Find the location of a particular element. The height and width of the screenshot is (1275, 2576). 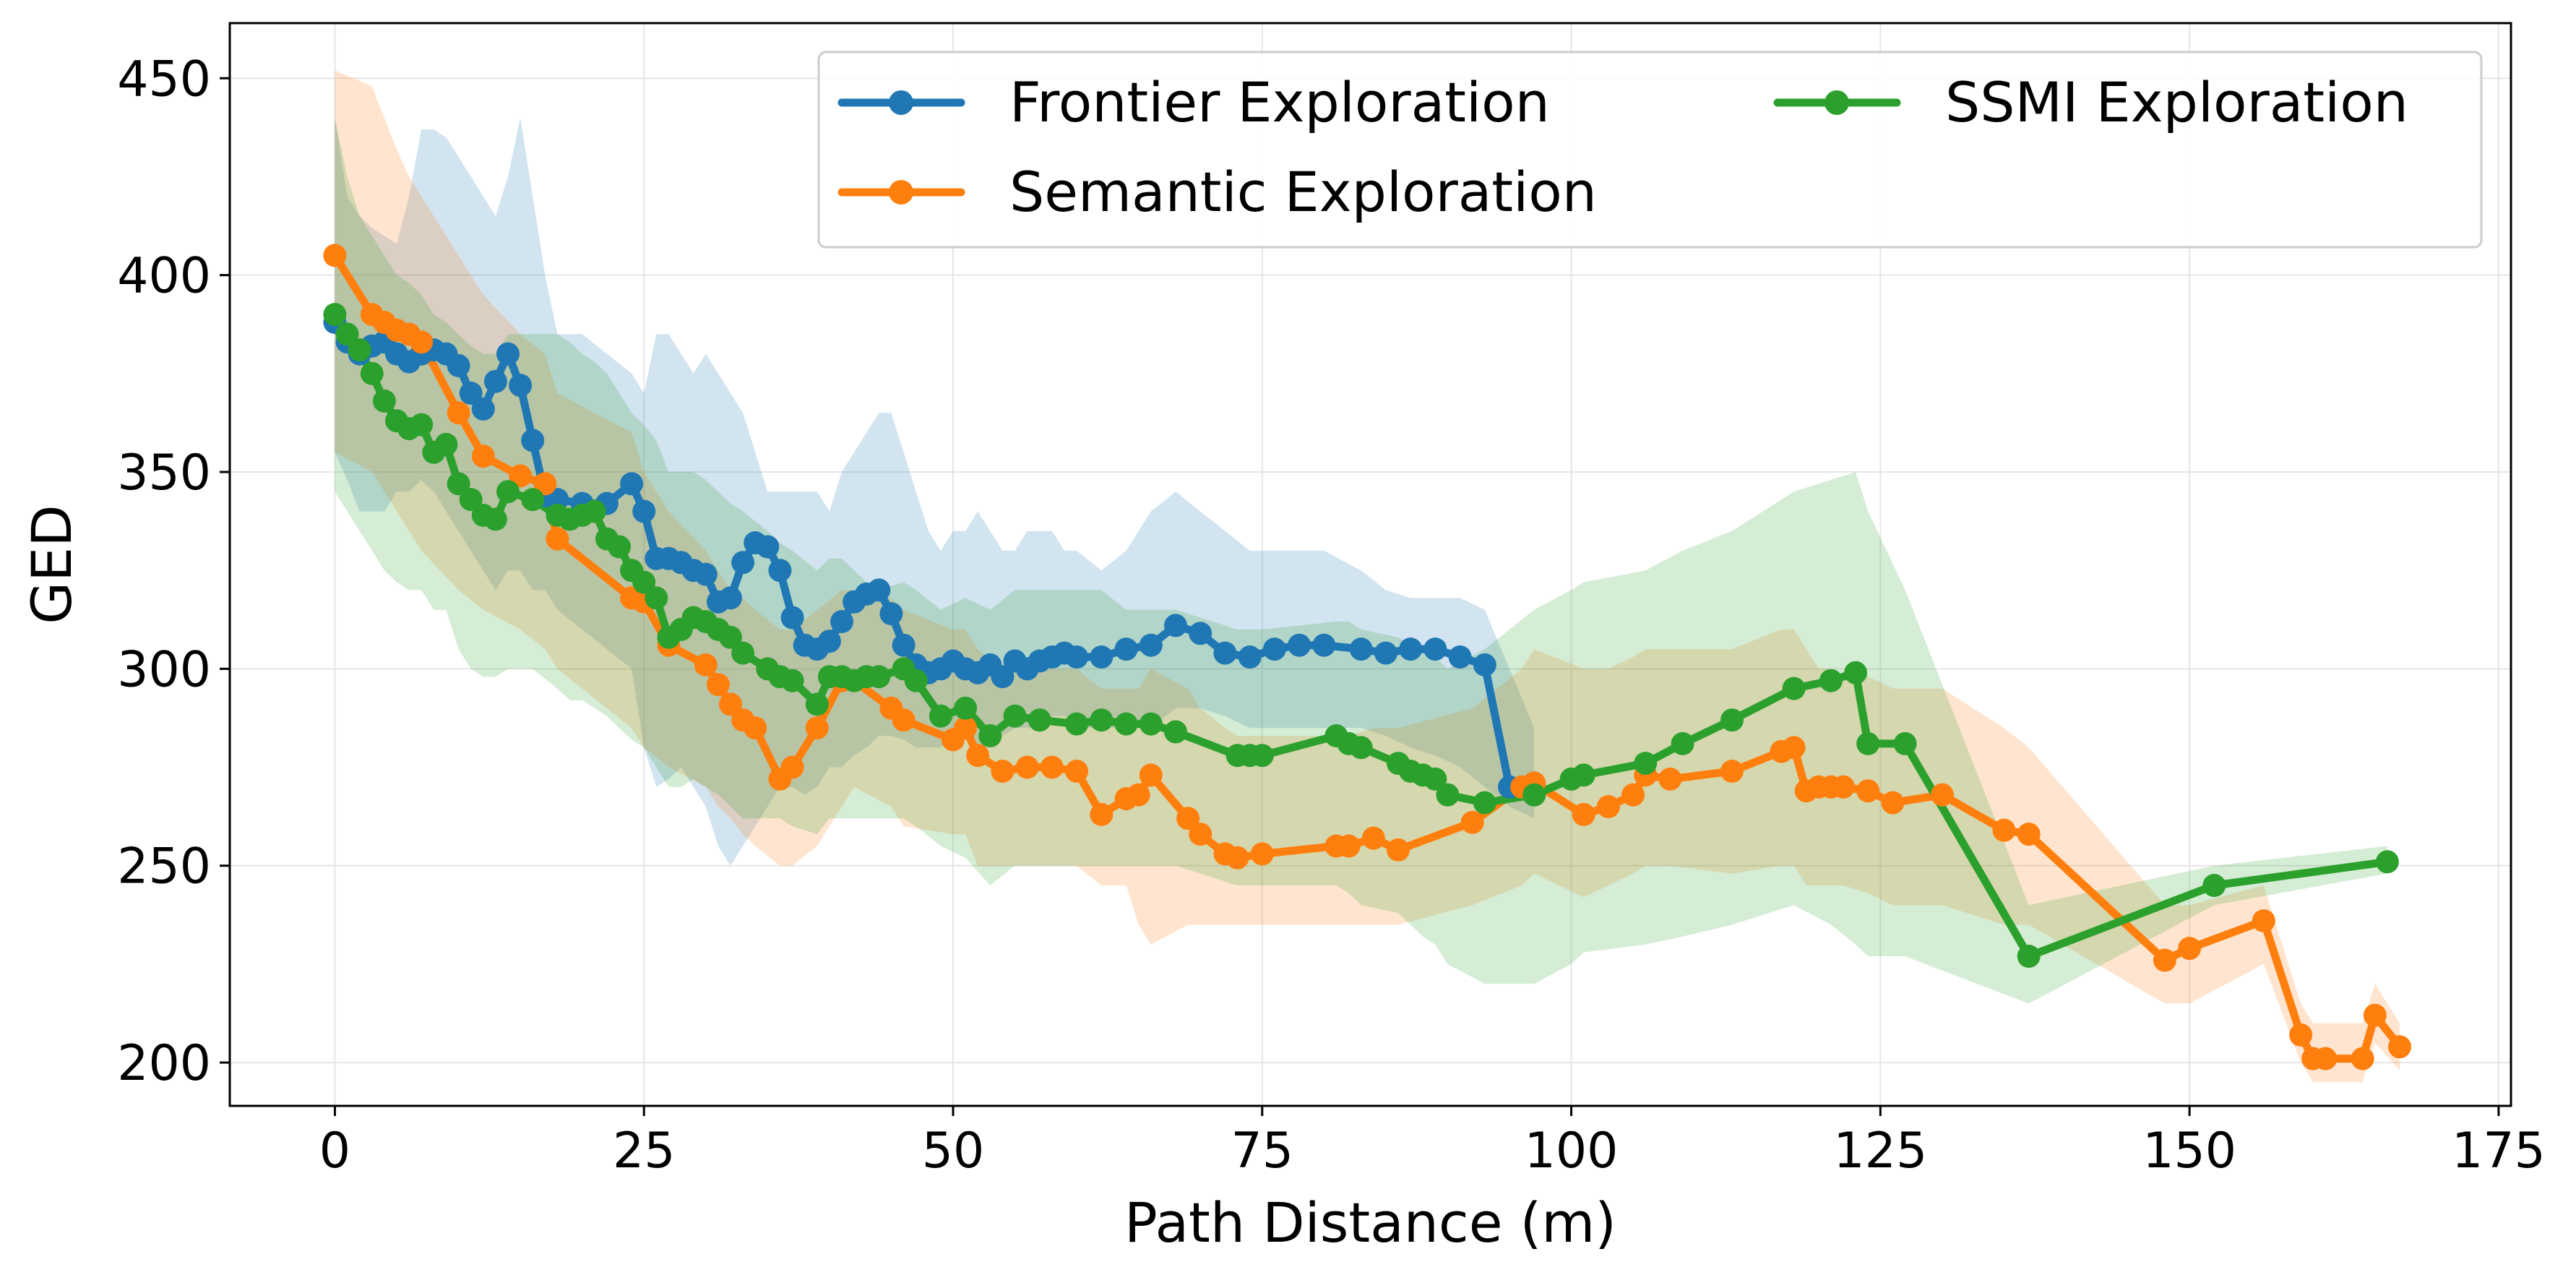

x-tick-label: 125 is located at coordinates (1880, 1151).